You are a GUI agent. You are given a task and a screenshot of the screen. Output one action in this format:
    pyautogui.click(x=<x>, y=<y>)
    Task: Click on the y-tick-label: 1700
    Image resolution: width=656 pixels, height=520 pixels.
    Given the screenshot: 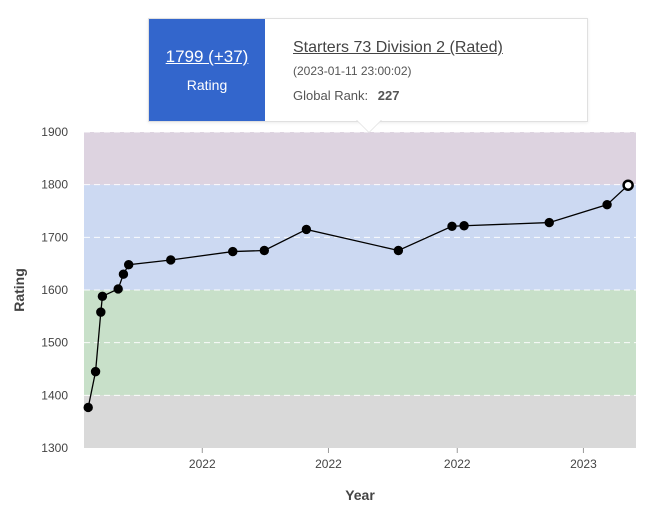 What is the action you would take?
    pyautogui.click(x=54, y=237)
    